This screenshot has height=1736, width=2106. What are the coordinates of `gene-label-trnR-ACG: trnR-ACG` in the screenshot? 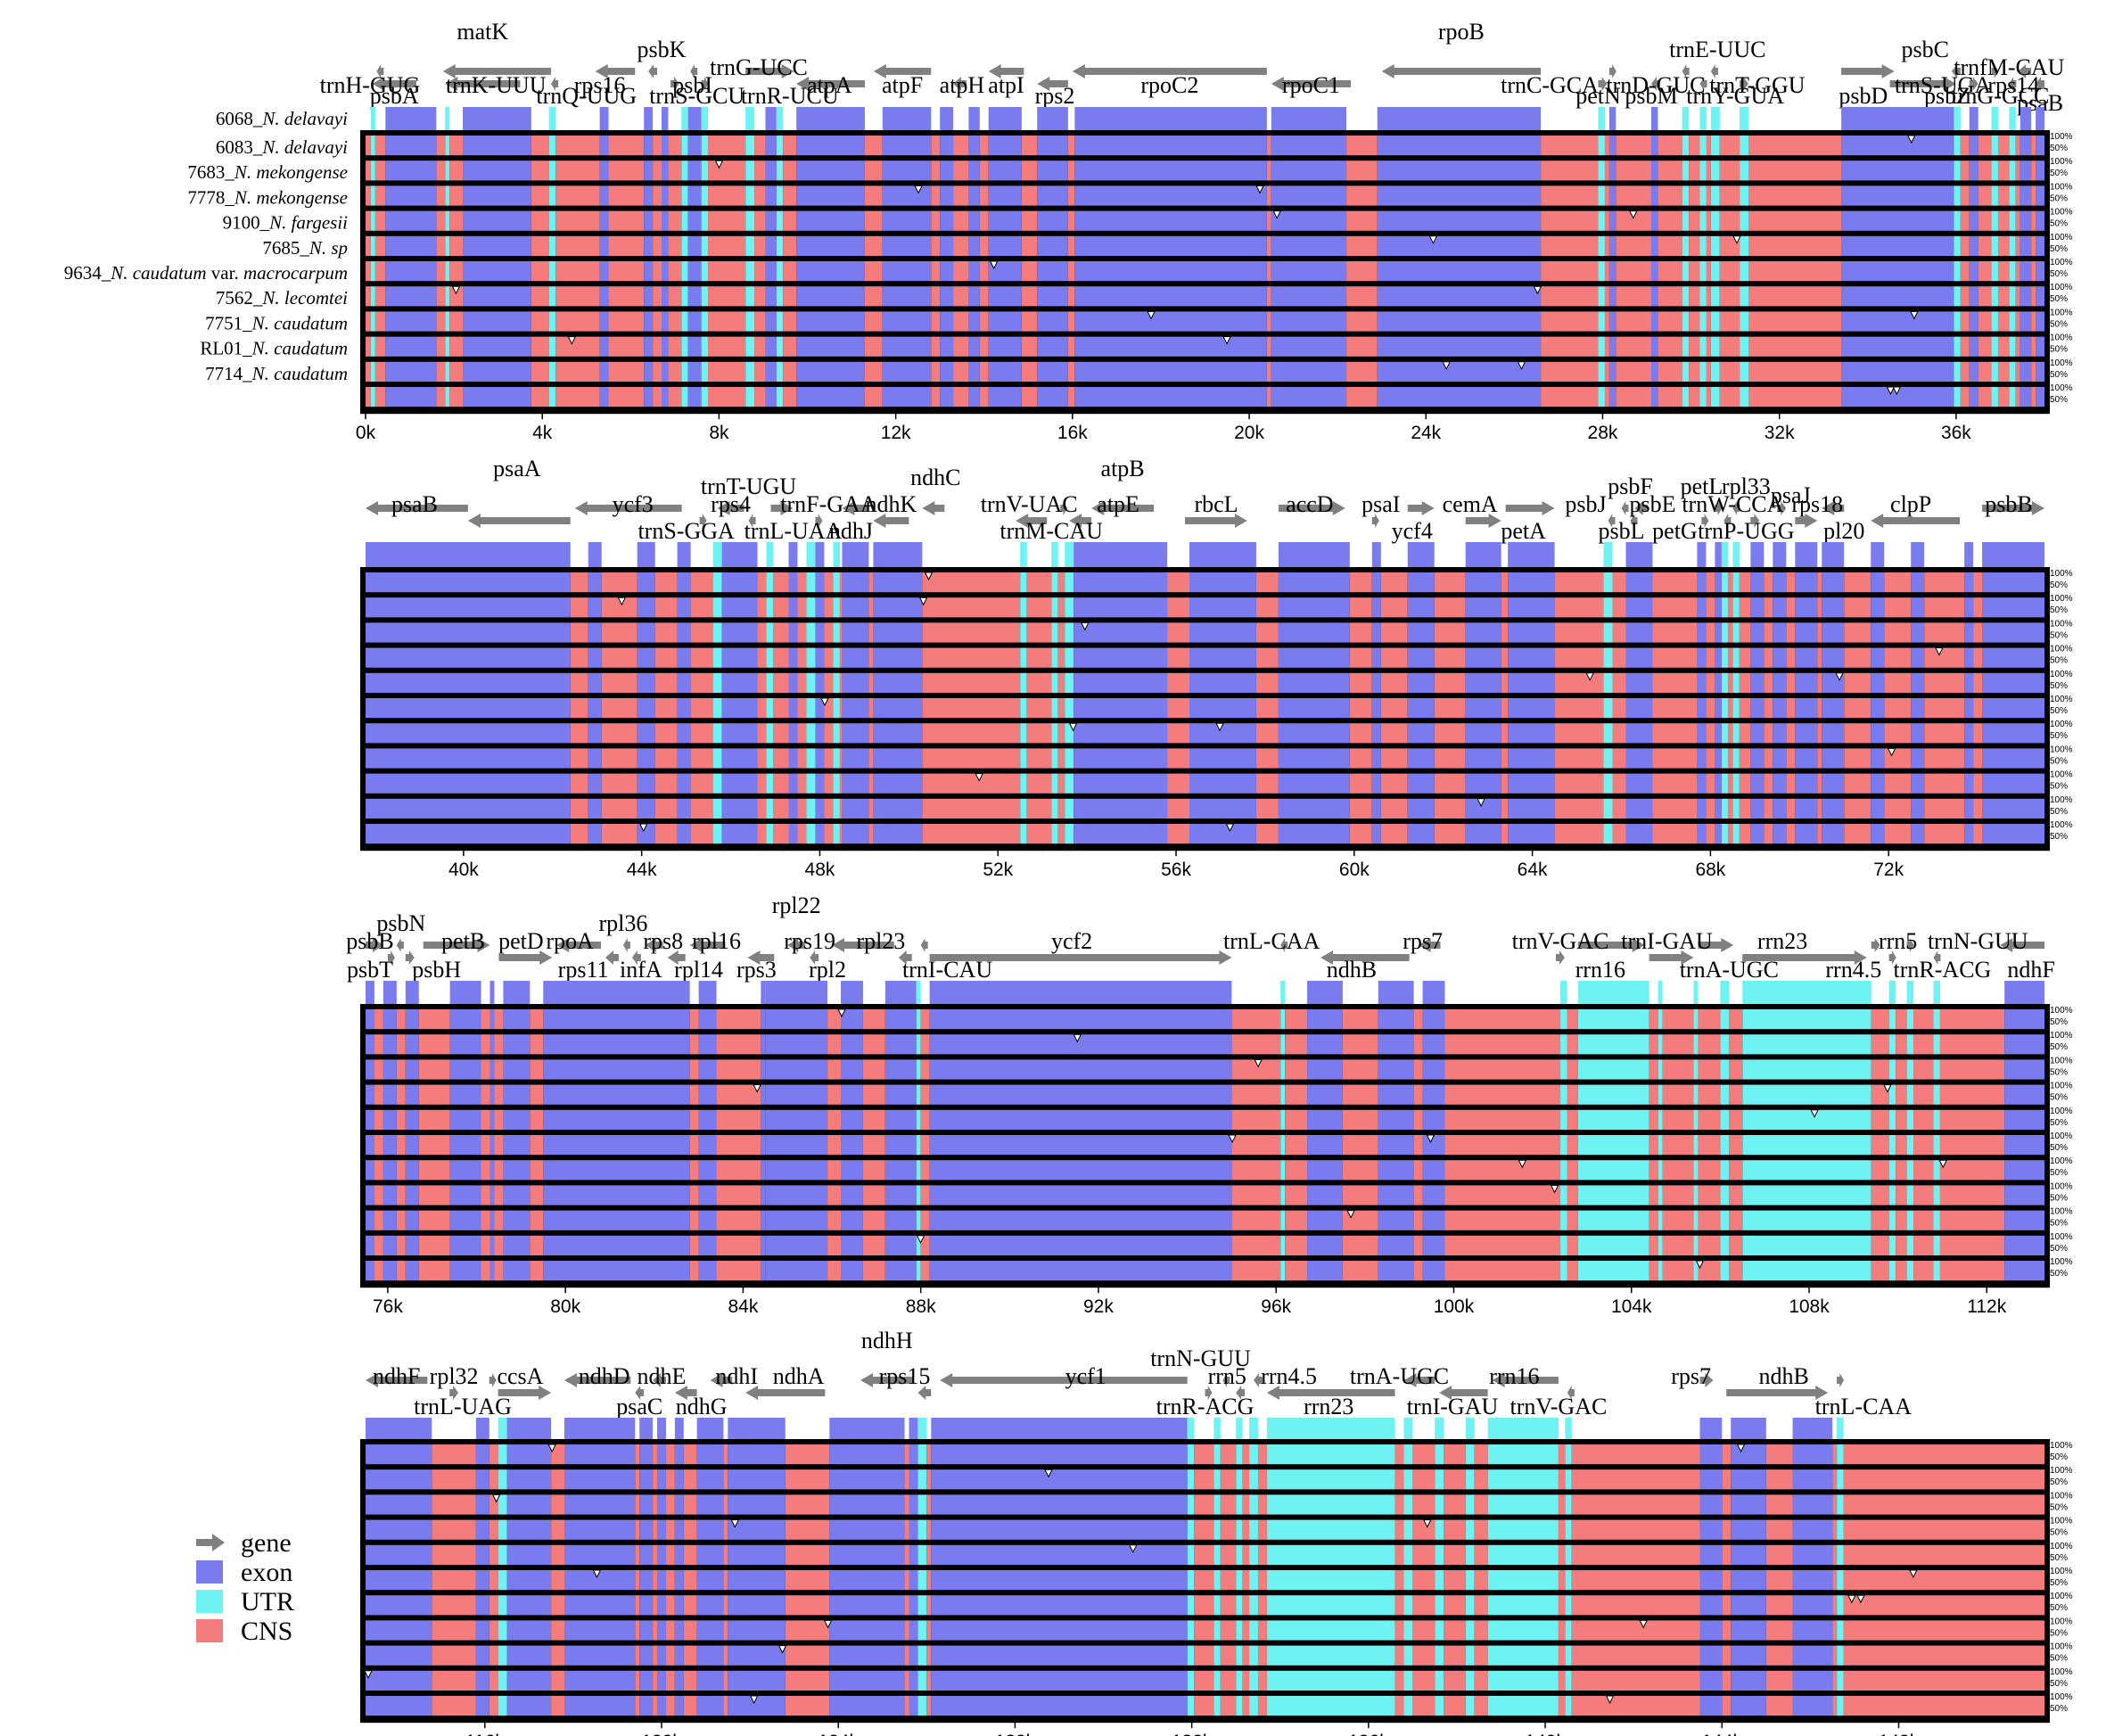 It's located at (1943, 970).